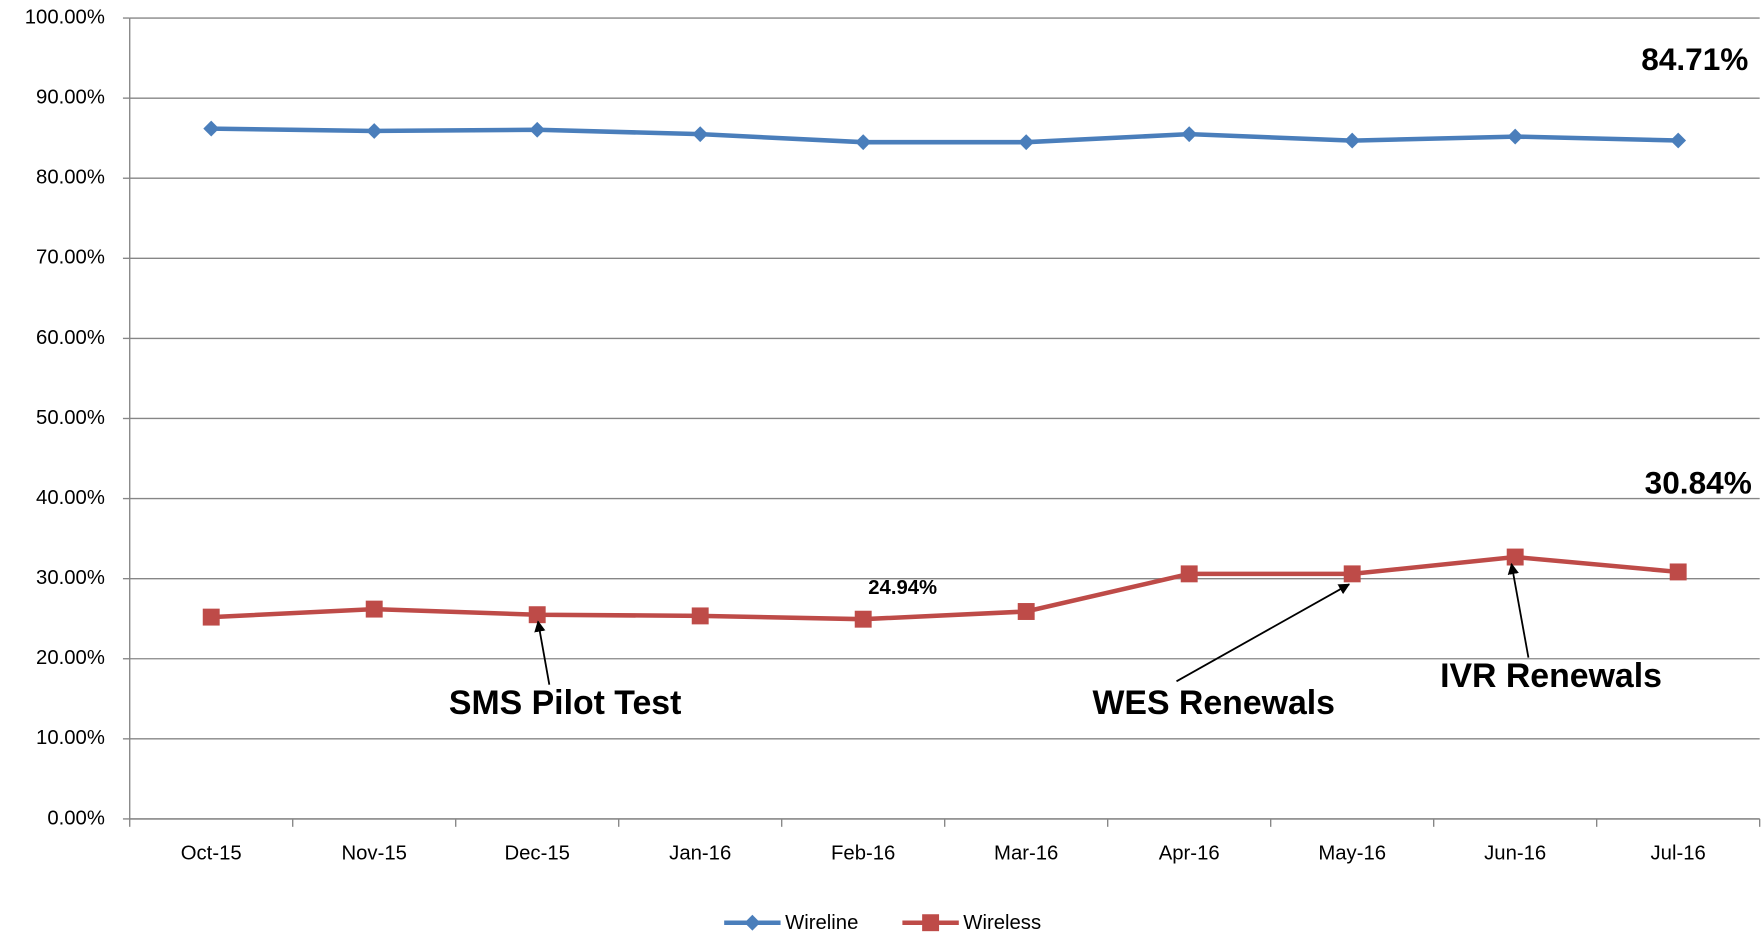 The width and height of the screenshot is (1764, 934). Describe the element at coordinates (1002, 923) in the screenshot. I see `legend-label: Wireless` at that location.